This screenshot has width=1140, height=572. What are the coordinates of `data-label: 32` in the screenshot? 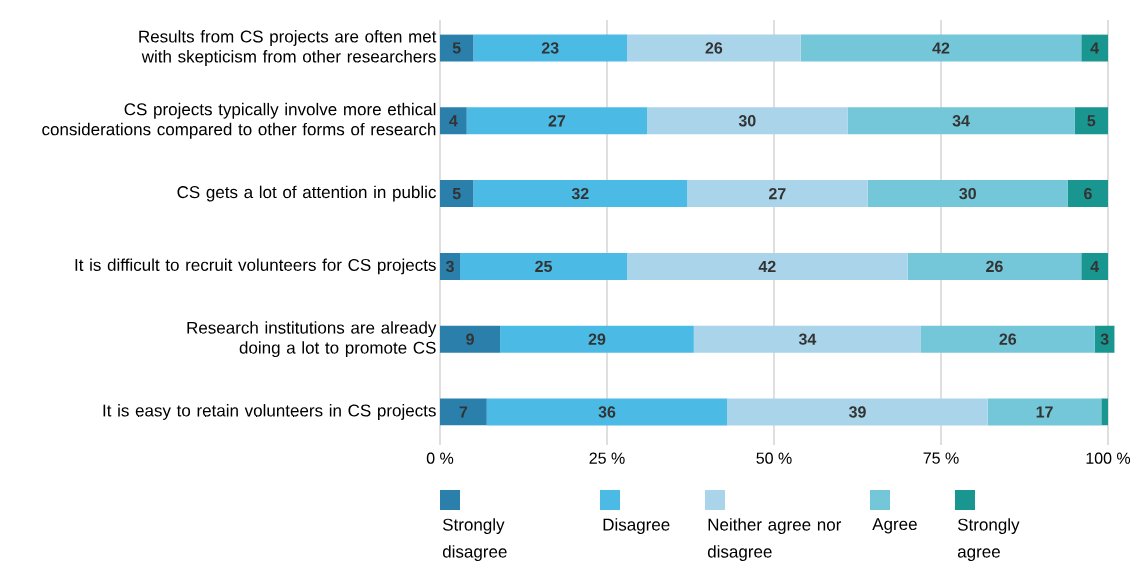 It's located at (580, 193).